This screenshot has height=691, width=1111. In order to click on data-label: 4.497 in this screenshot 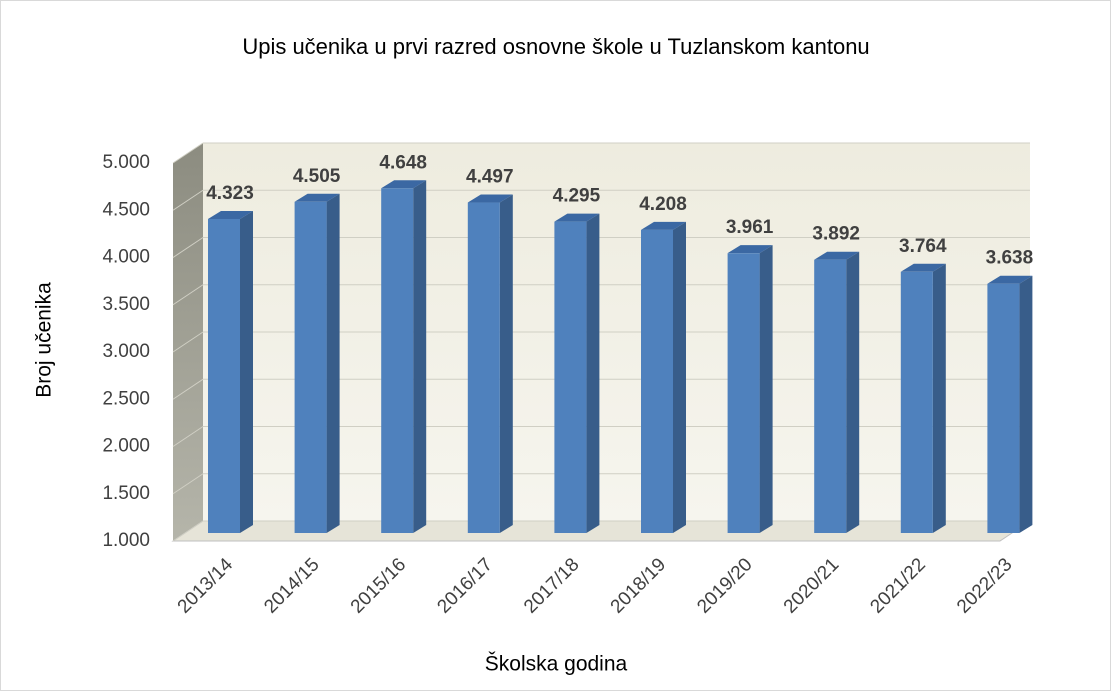, I will do `click(490, 177)`.